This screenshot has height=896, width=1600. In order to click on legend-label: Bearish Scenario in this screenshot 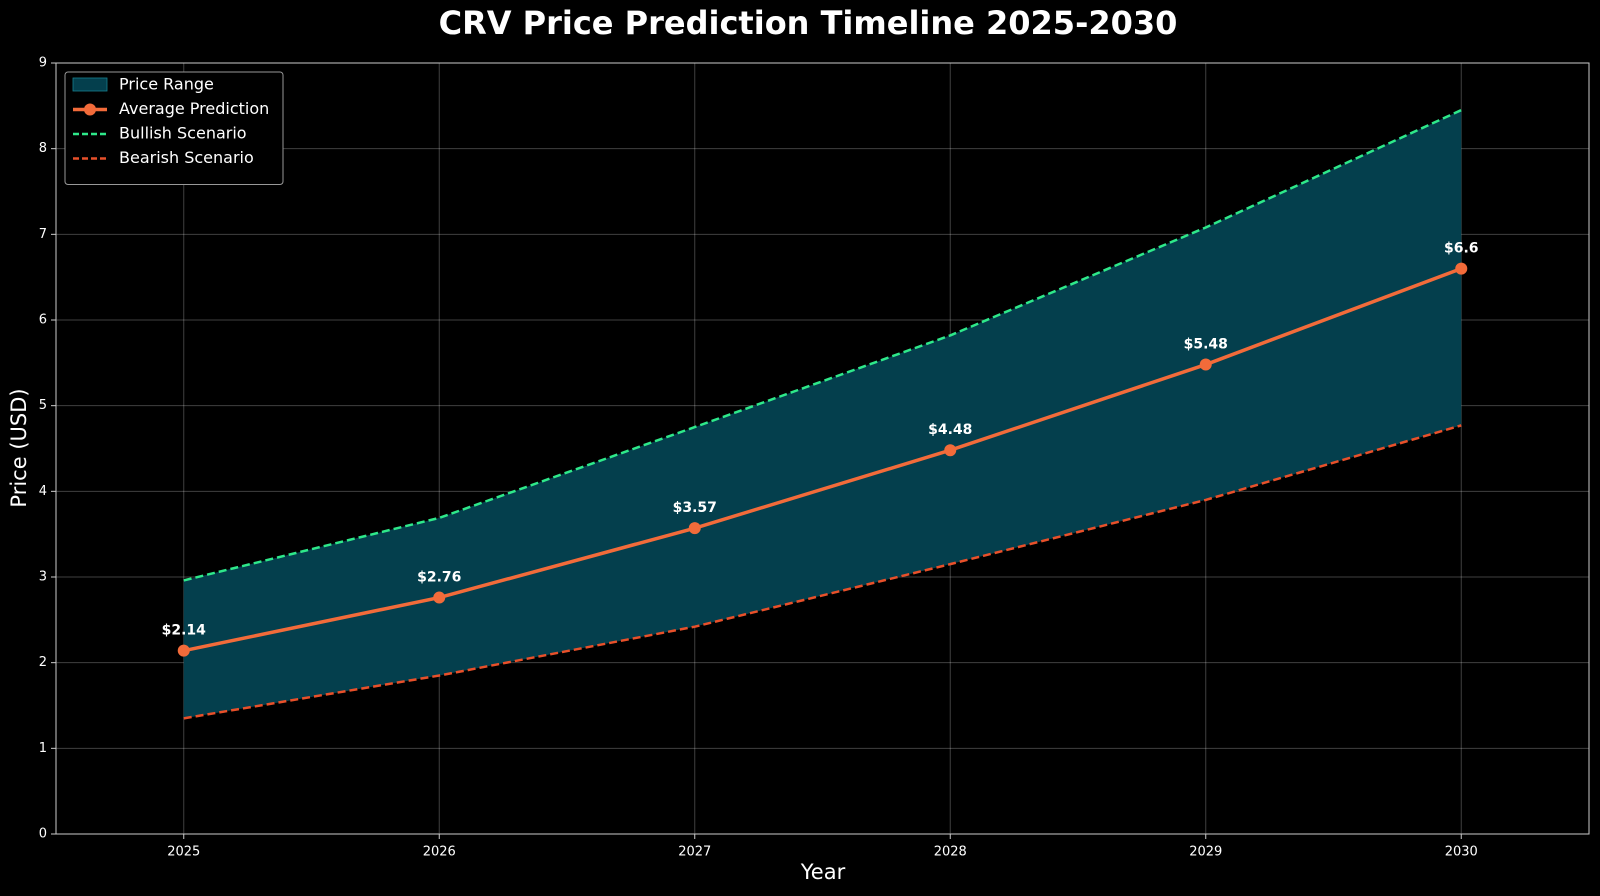, I will do `click(186, 157)`.